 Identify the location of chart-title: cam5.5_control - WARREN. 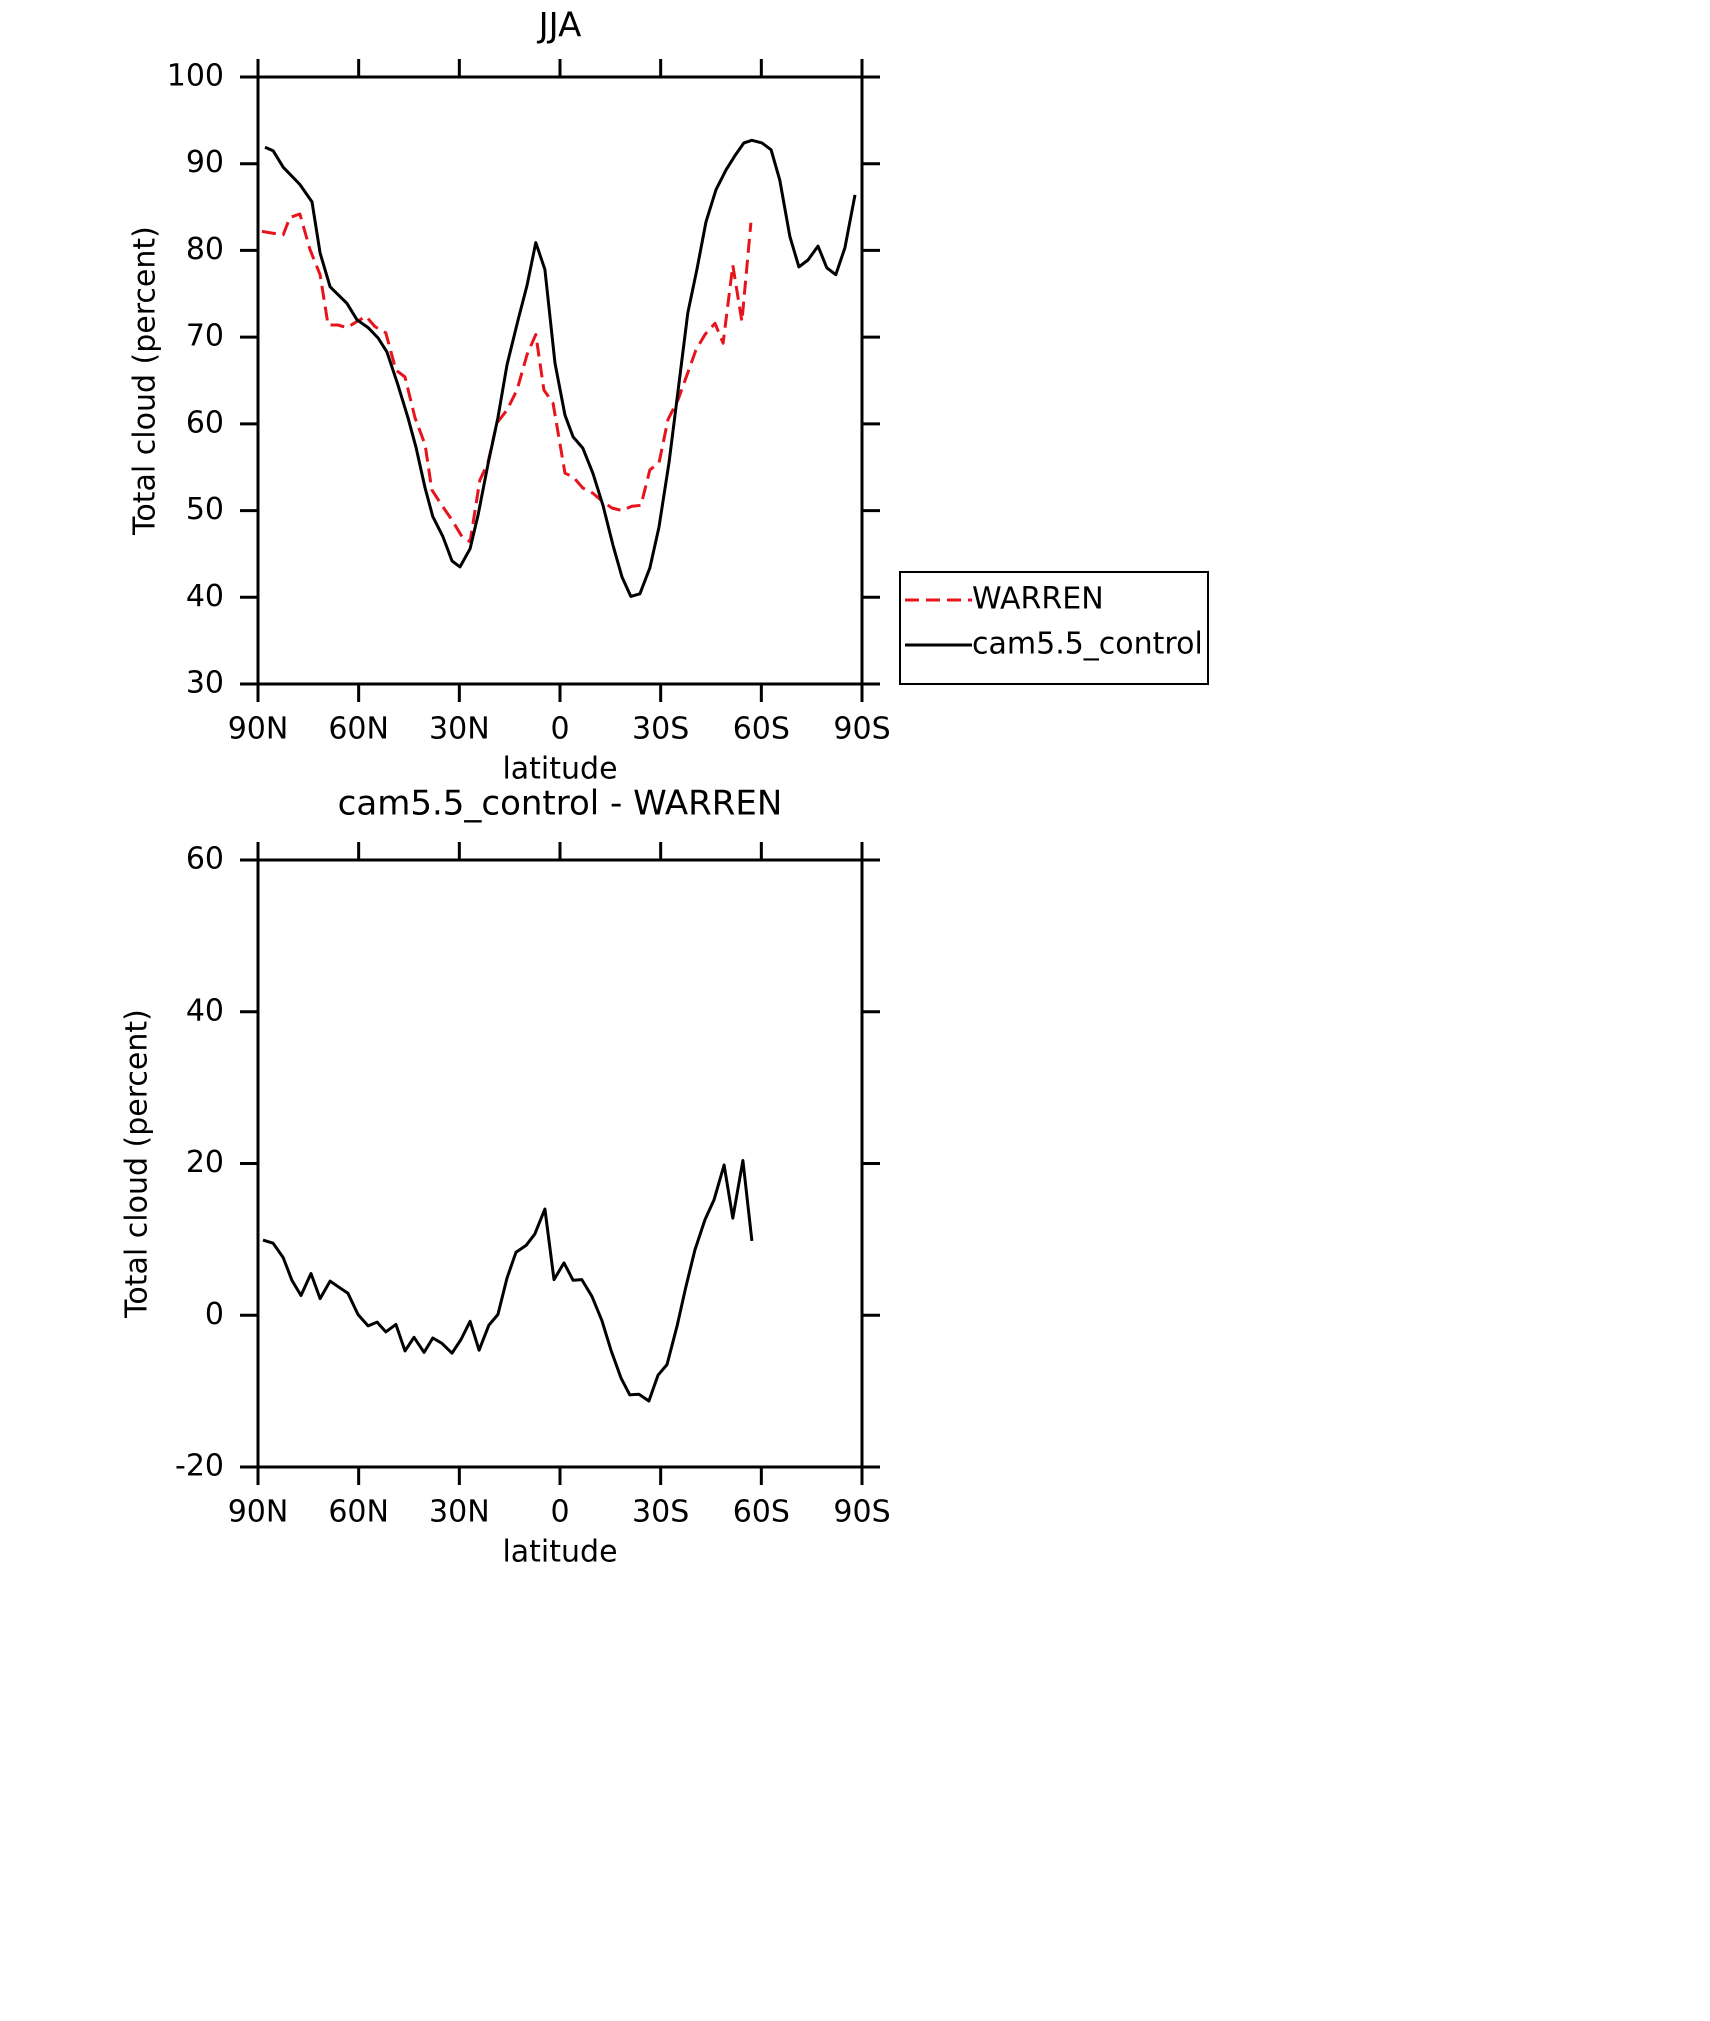
(560, 804).